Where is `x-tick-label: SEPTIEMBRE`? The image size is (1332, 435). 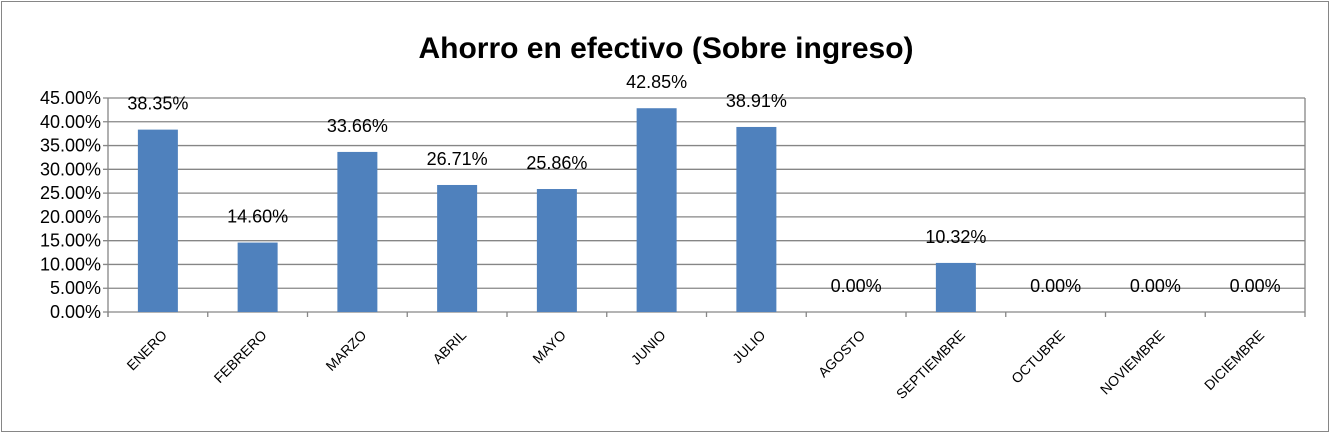 x-tick-label: SEPTIEMBRE is located at coordinates (930, 364).